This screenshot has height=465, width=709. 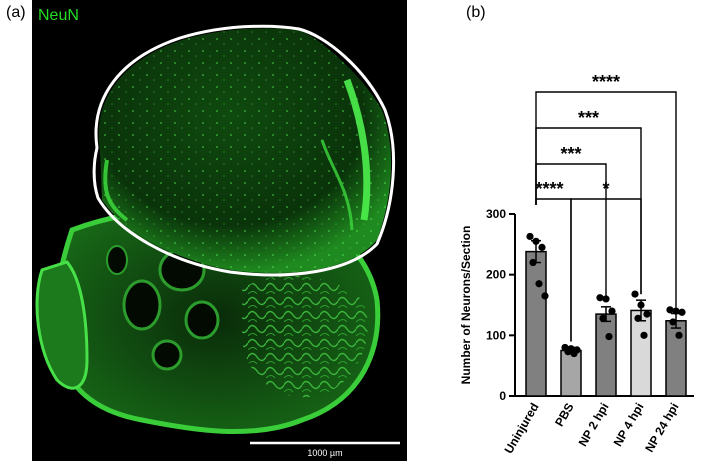 What do you see at coordinates (496, 335) in the screenshot?
I see `y-tick-label: 100` at bounding box center [496, 335].